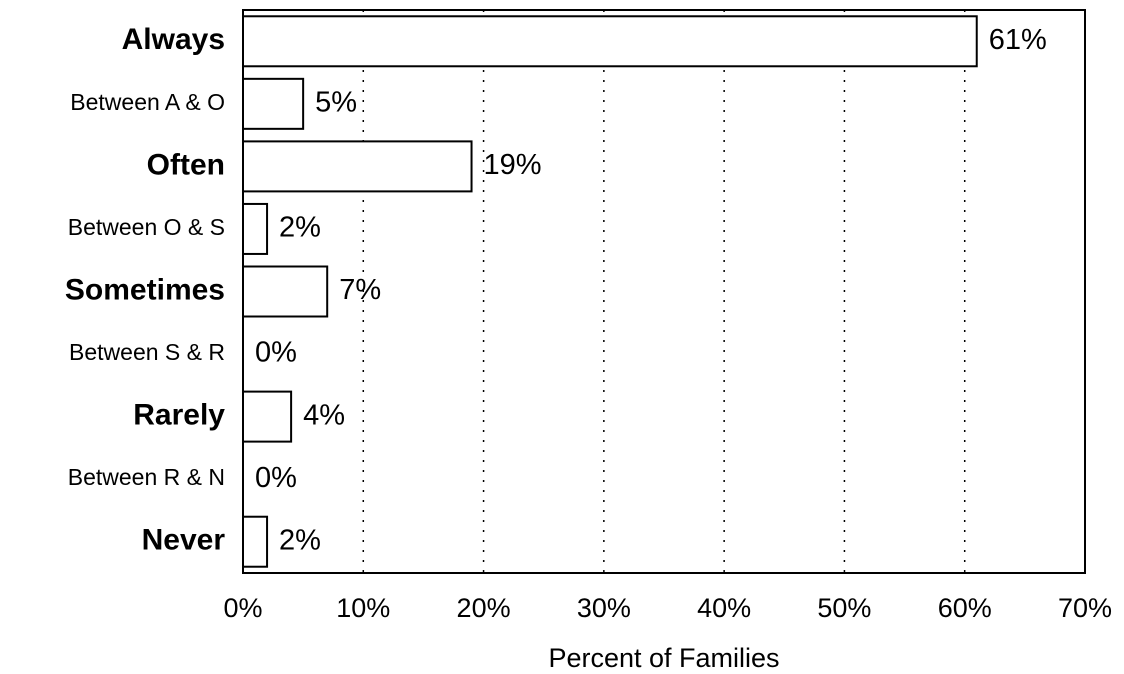 This screenshot has width=1124, height=674. What do you see at coordinates (965, 608) in the screenshot?
I see `x-tick-label: 60%` at bounding box center [965, 608].